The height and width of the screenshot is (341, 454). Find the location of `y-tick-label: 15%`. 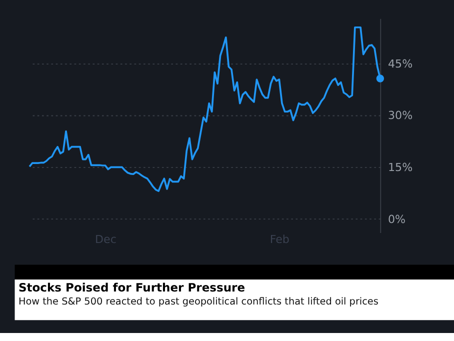

y-tick-label: 15% is located at coordinates (400, 167).